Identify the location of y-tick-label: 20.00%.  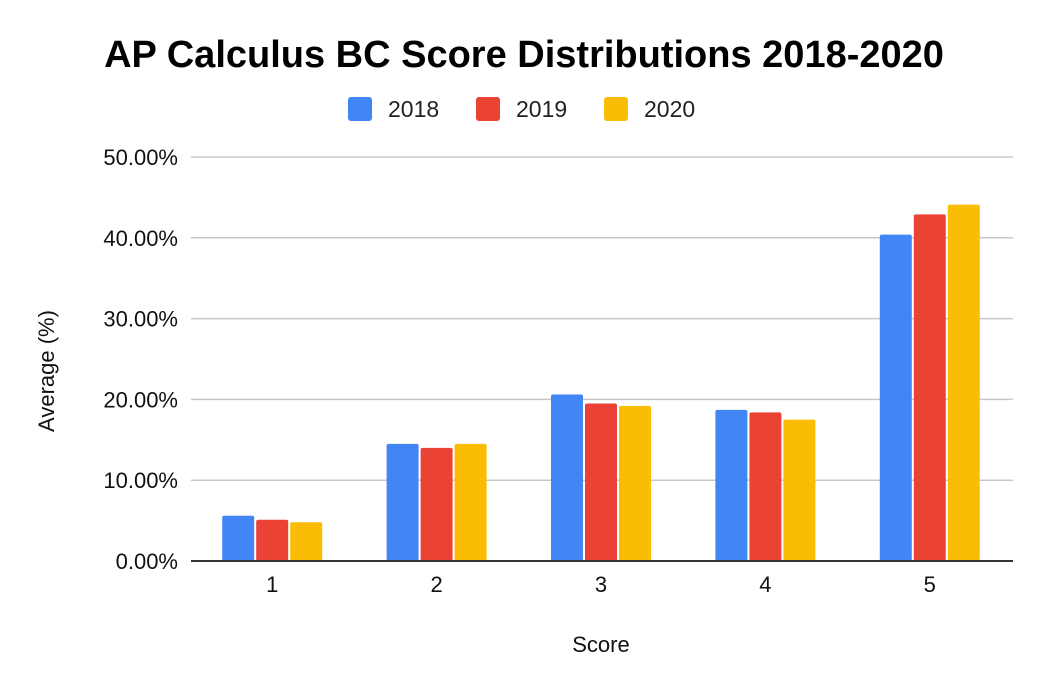
(140, 399).